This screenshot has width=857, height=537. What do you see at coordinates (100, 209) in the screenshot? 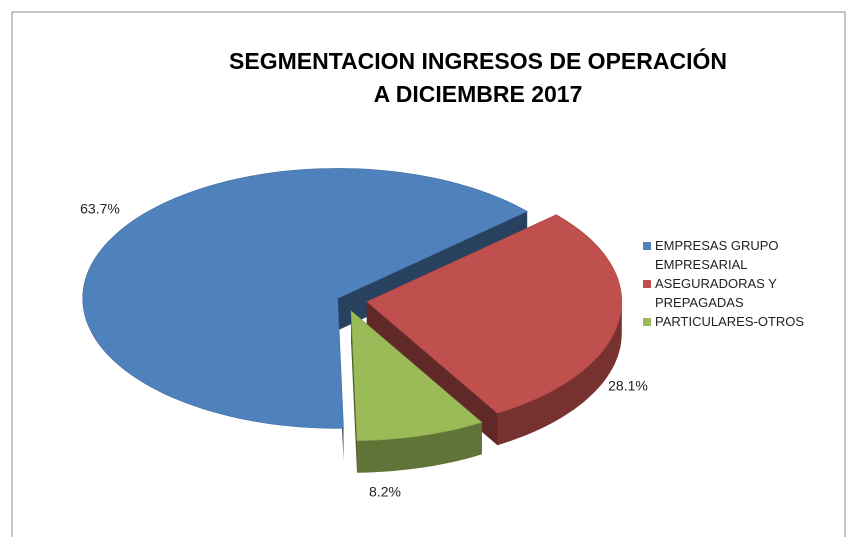
I see `data-label: 63.7%` at bounding box center [100, 209].